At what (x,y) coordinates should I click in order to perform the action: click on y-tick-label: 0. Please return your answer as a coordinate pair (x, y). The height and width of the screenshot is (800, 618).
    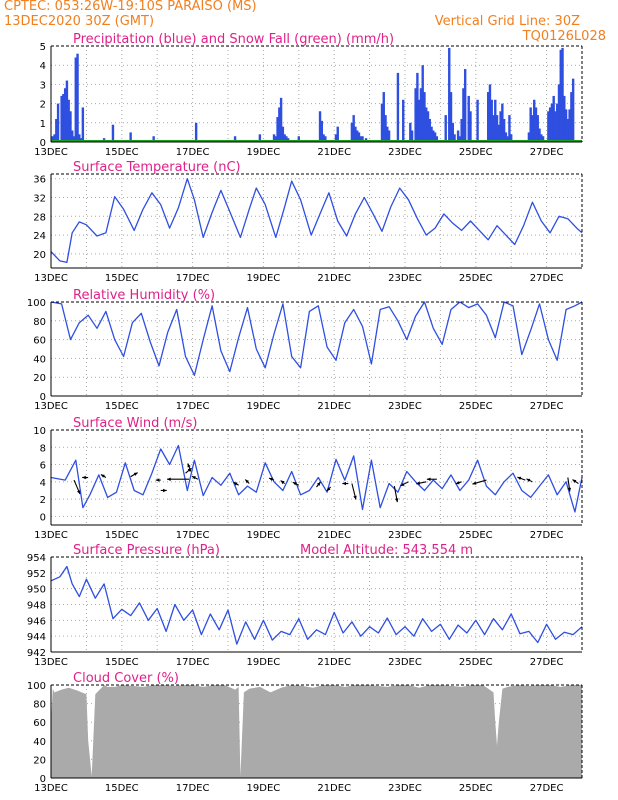
    Looking at the image, I should click on (43, 143).